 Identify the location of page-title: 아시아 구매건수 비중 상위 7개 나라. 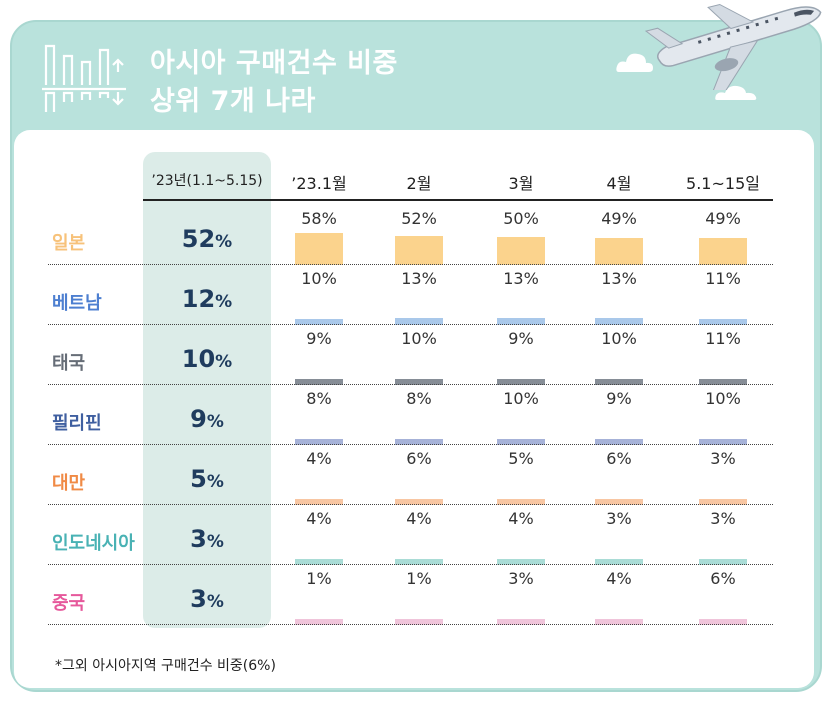
(274, 83).